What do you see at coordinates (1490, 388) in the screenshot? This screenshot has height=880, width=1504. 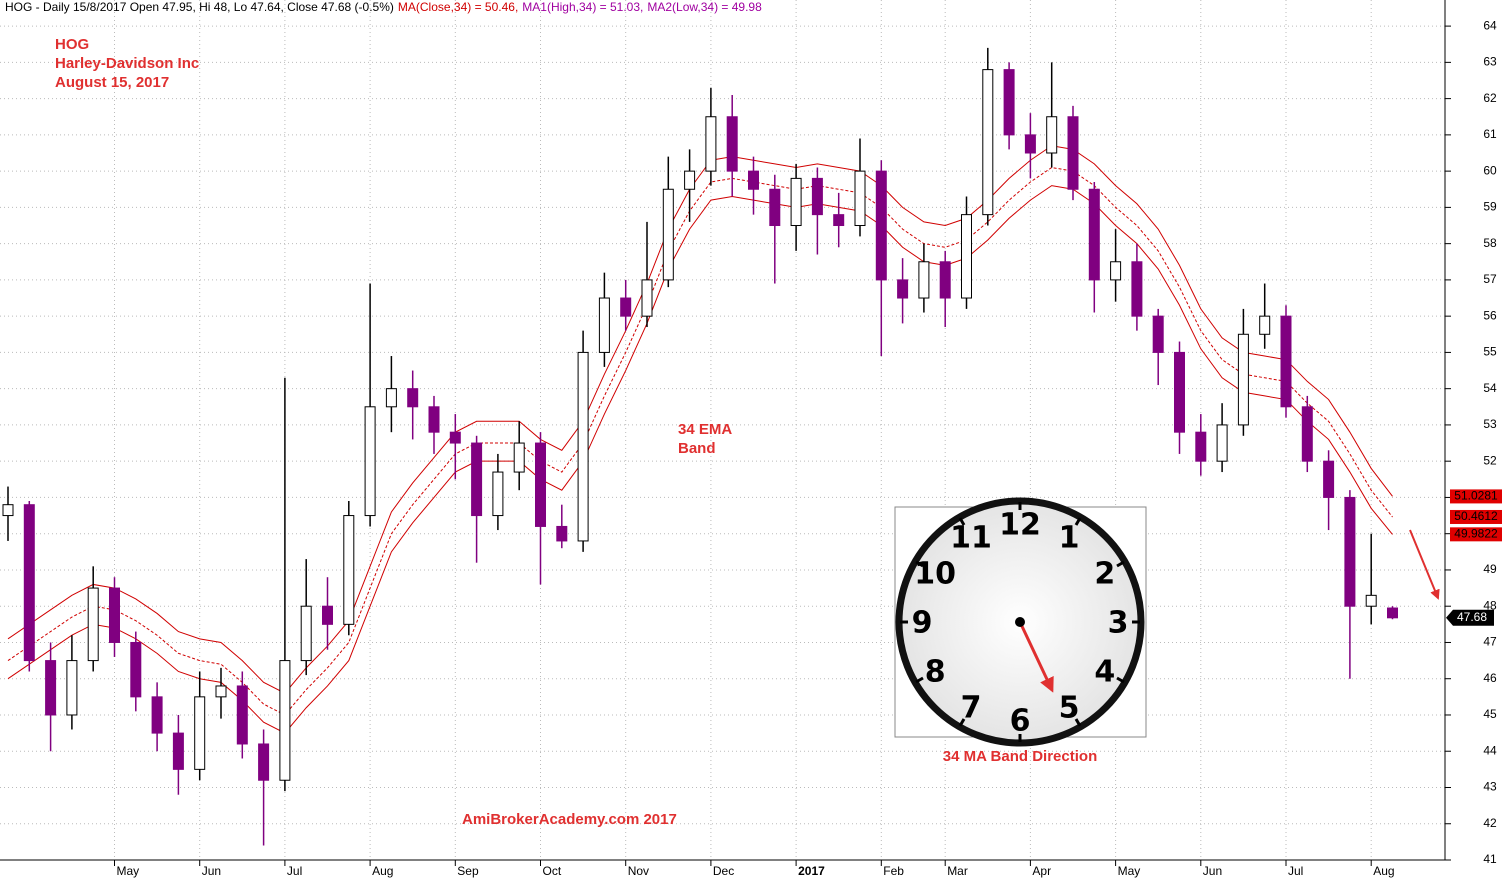 I see `y-tick-label: 54` at bounding box center [1490, 388].